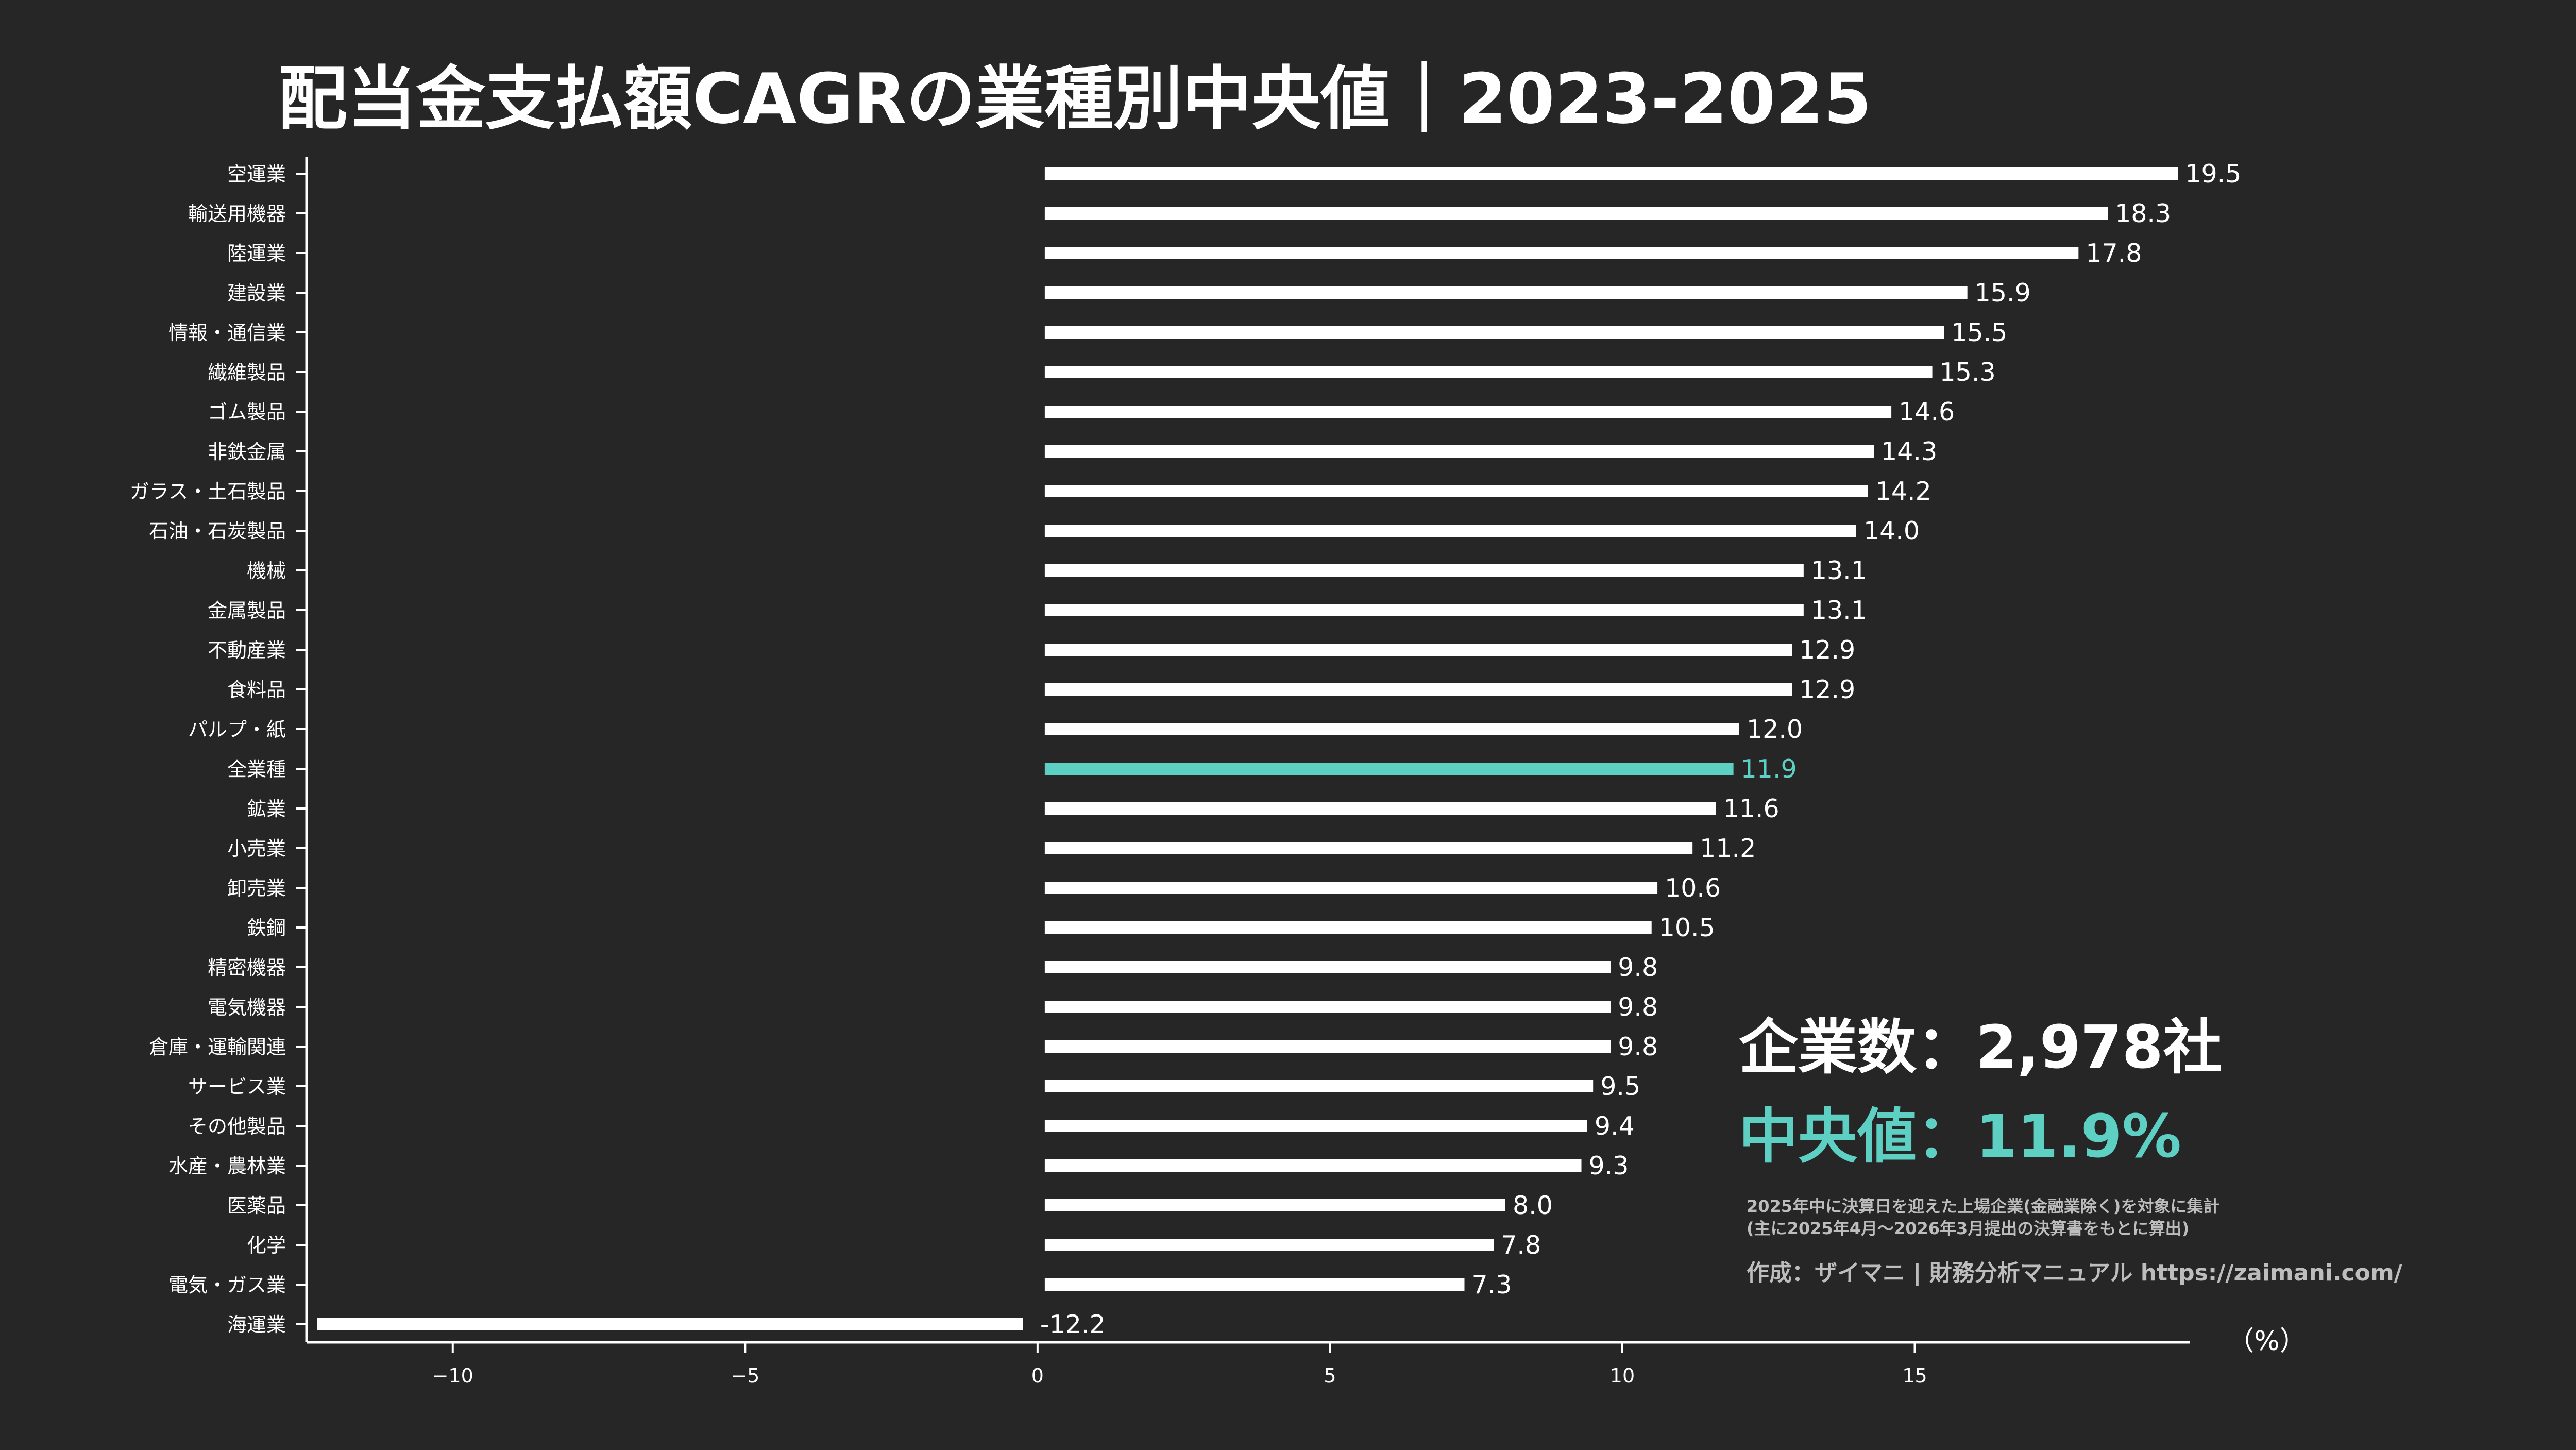 The width and height of the screenshot is (2576, 1450). What do you see at coordinates (1728, 848) in the screenshot?
I see `value-label: 11.2` at bounding box center [1728, 848].